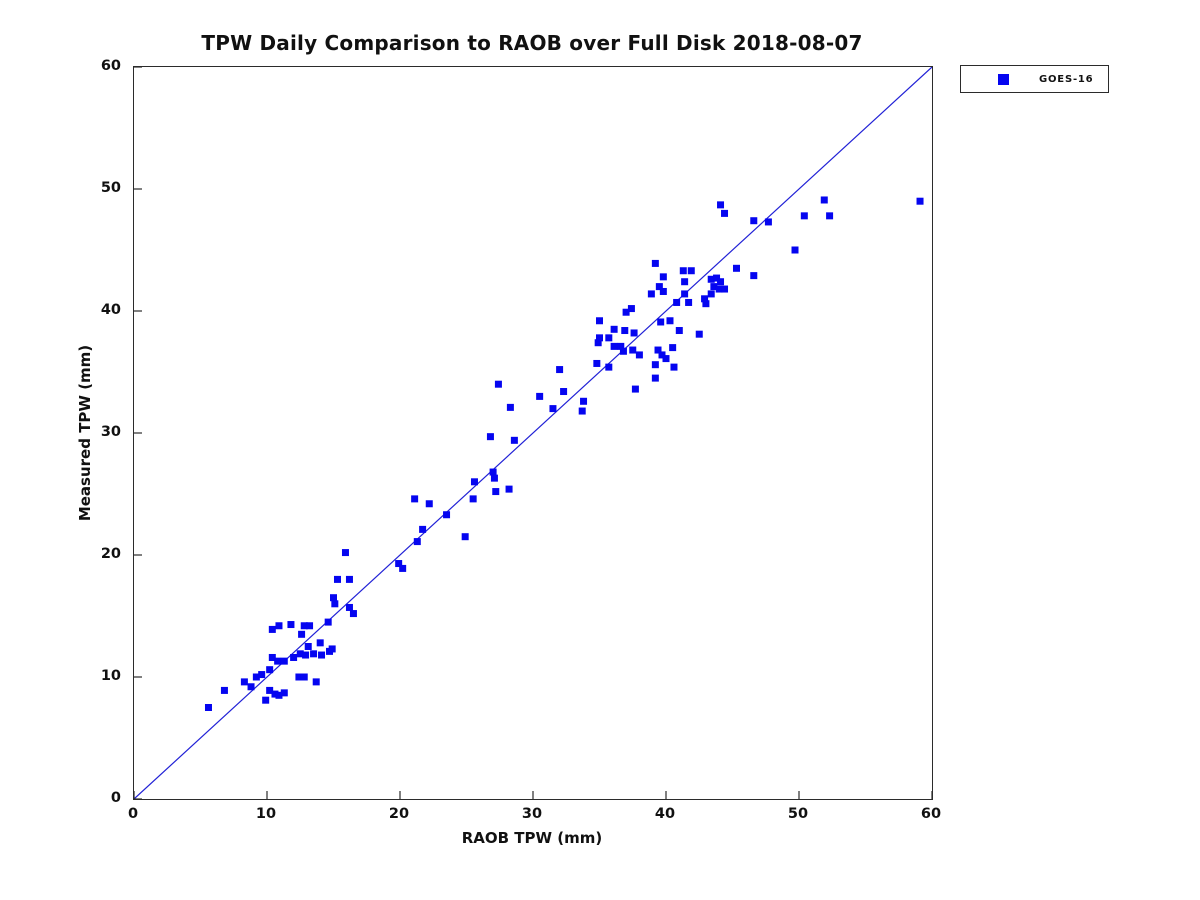 This screenshot has height=900, width=1200. What do you see at coordinates (931, 814) in the screenshot?
I see `x-tick-label: 60` at bounding box center [931, 814].